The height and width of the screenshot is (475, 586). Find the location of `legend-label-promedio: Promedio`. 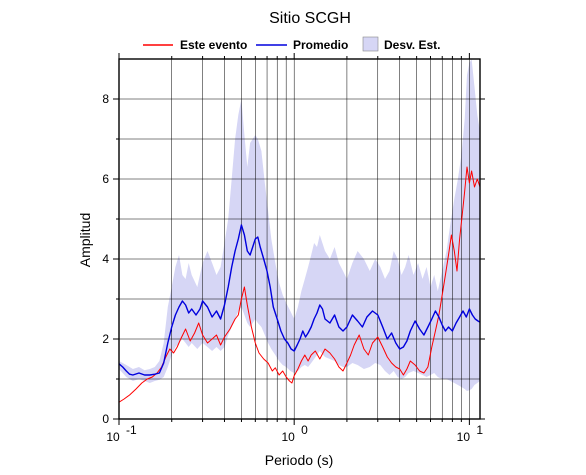

legend-label-promedio: Promedio is located at coordinates (320, 45).